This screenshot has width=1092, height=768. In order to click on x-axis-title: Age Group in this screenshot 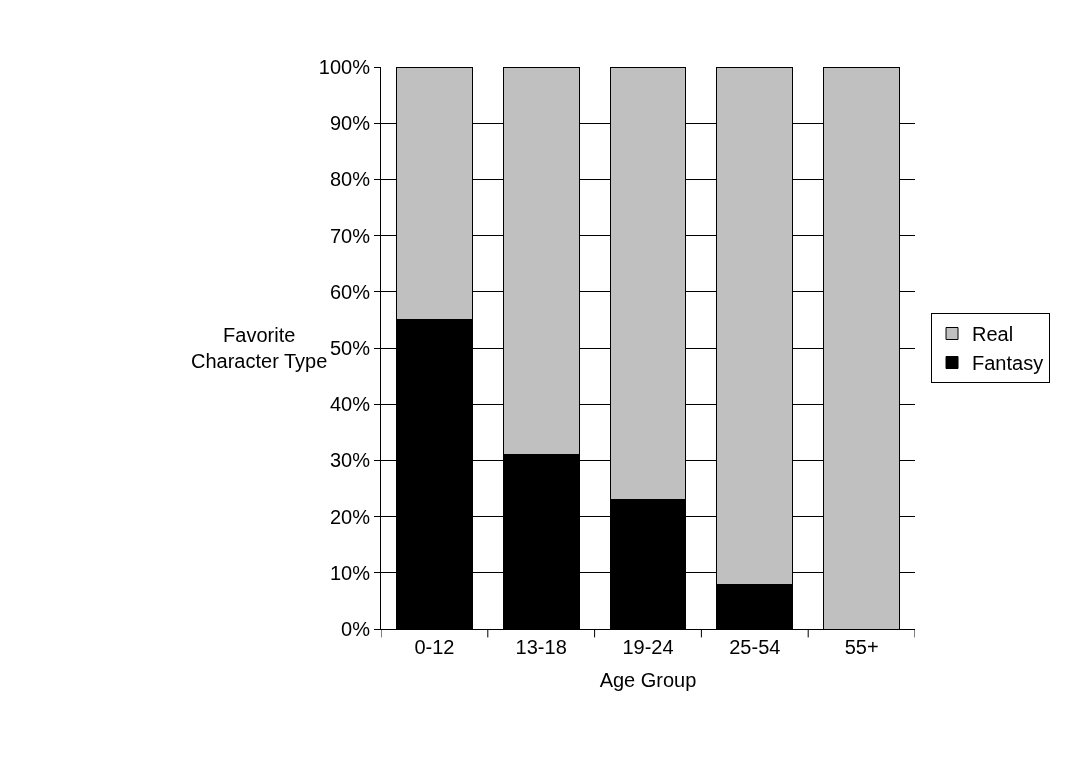, I will do `click(648, 679)`.